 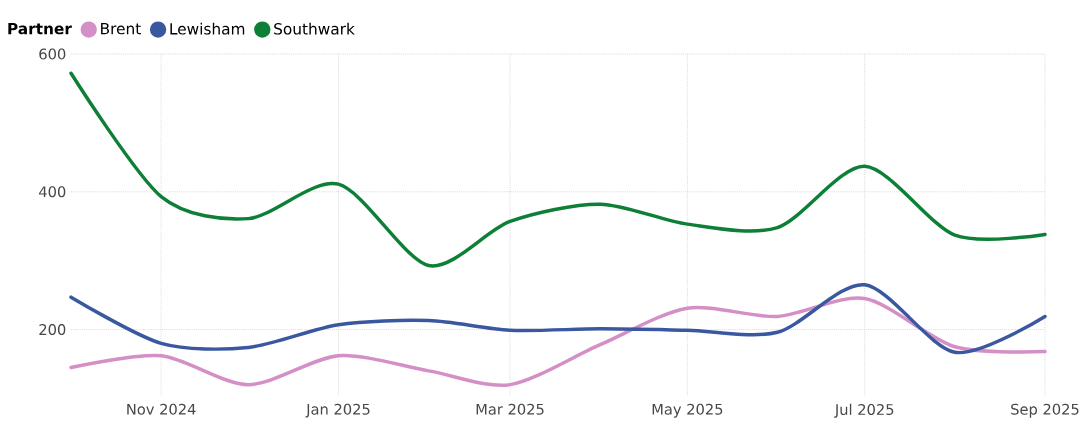 I want to click on legend-label: Brent, so click(x=121, y=28).